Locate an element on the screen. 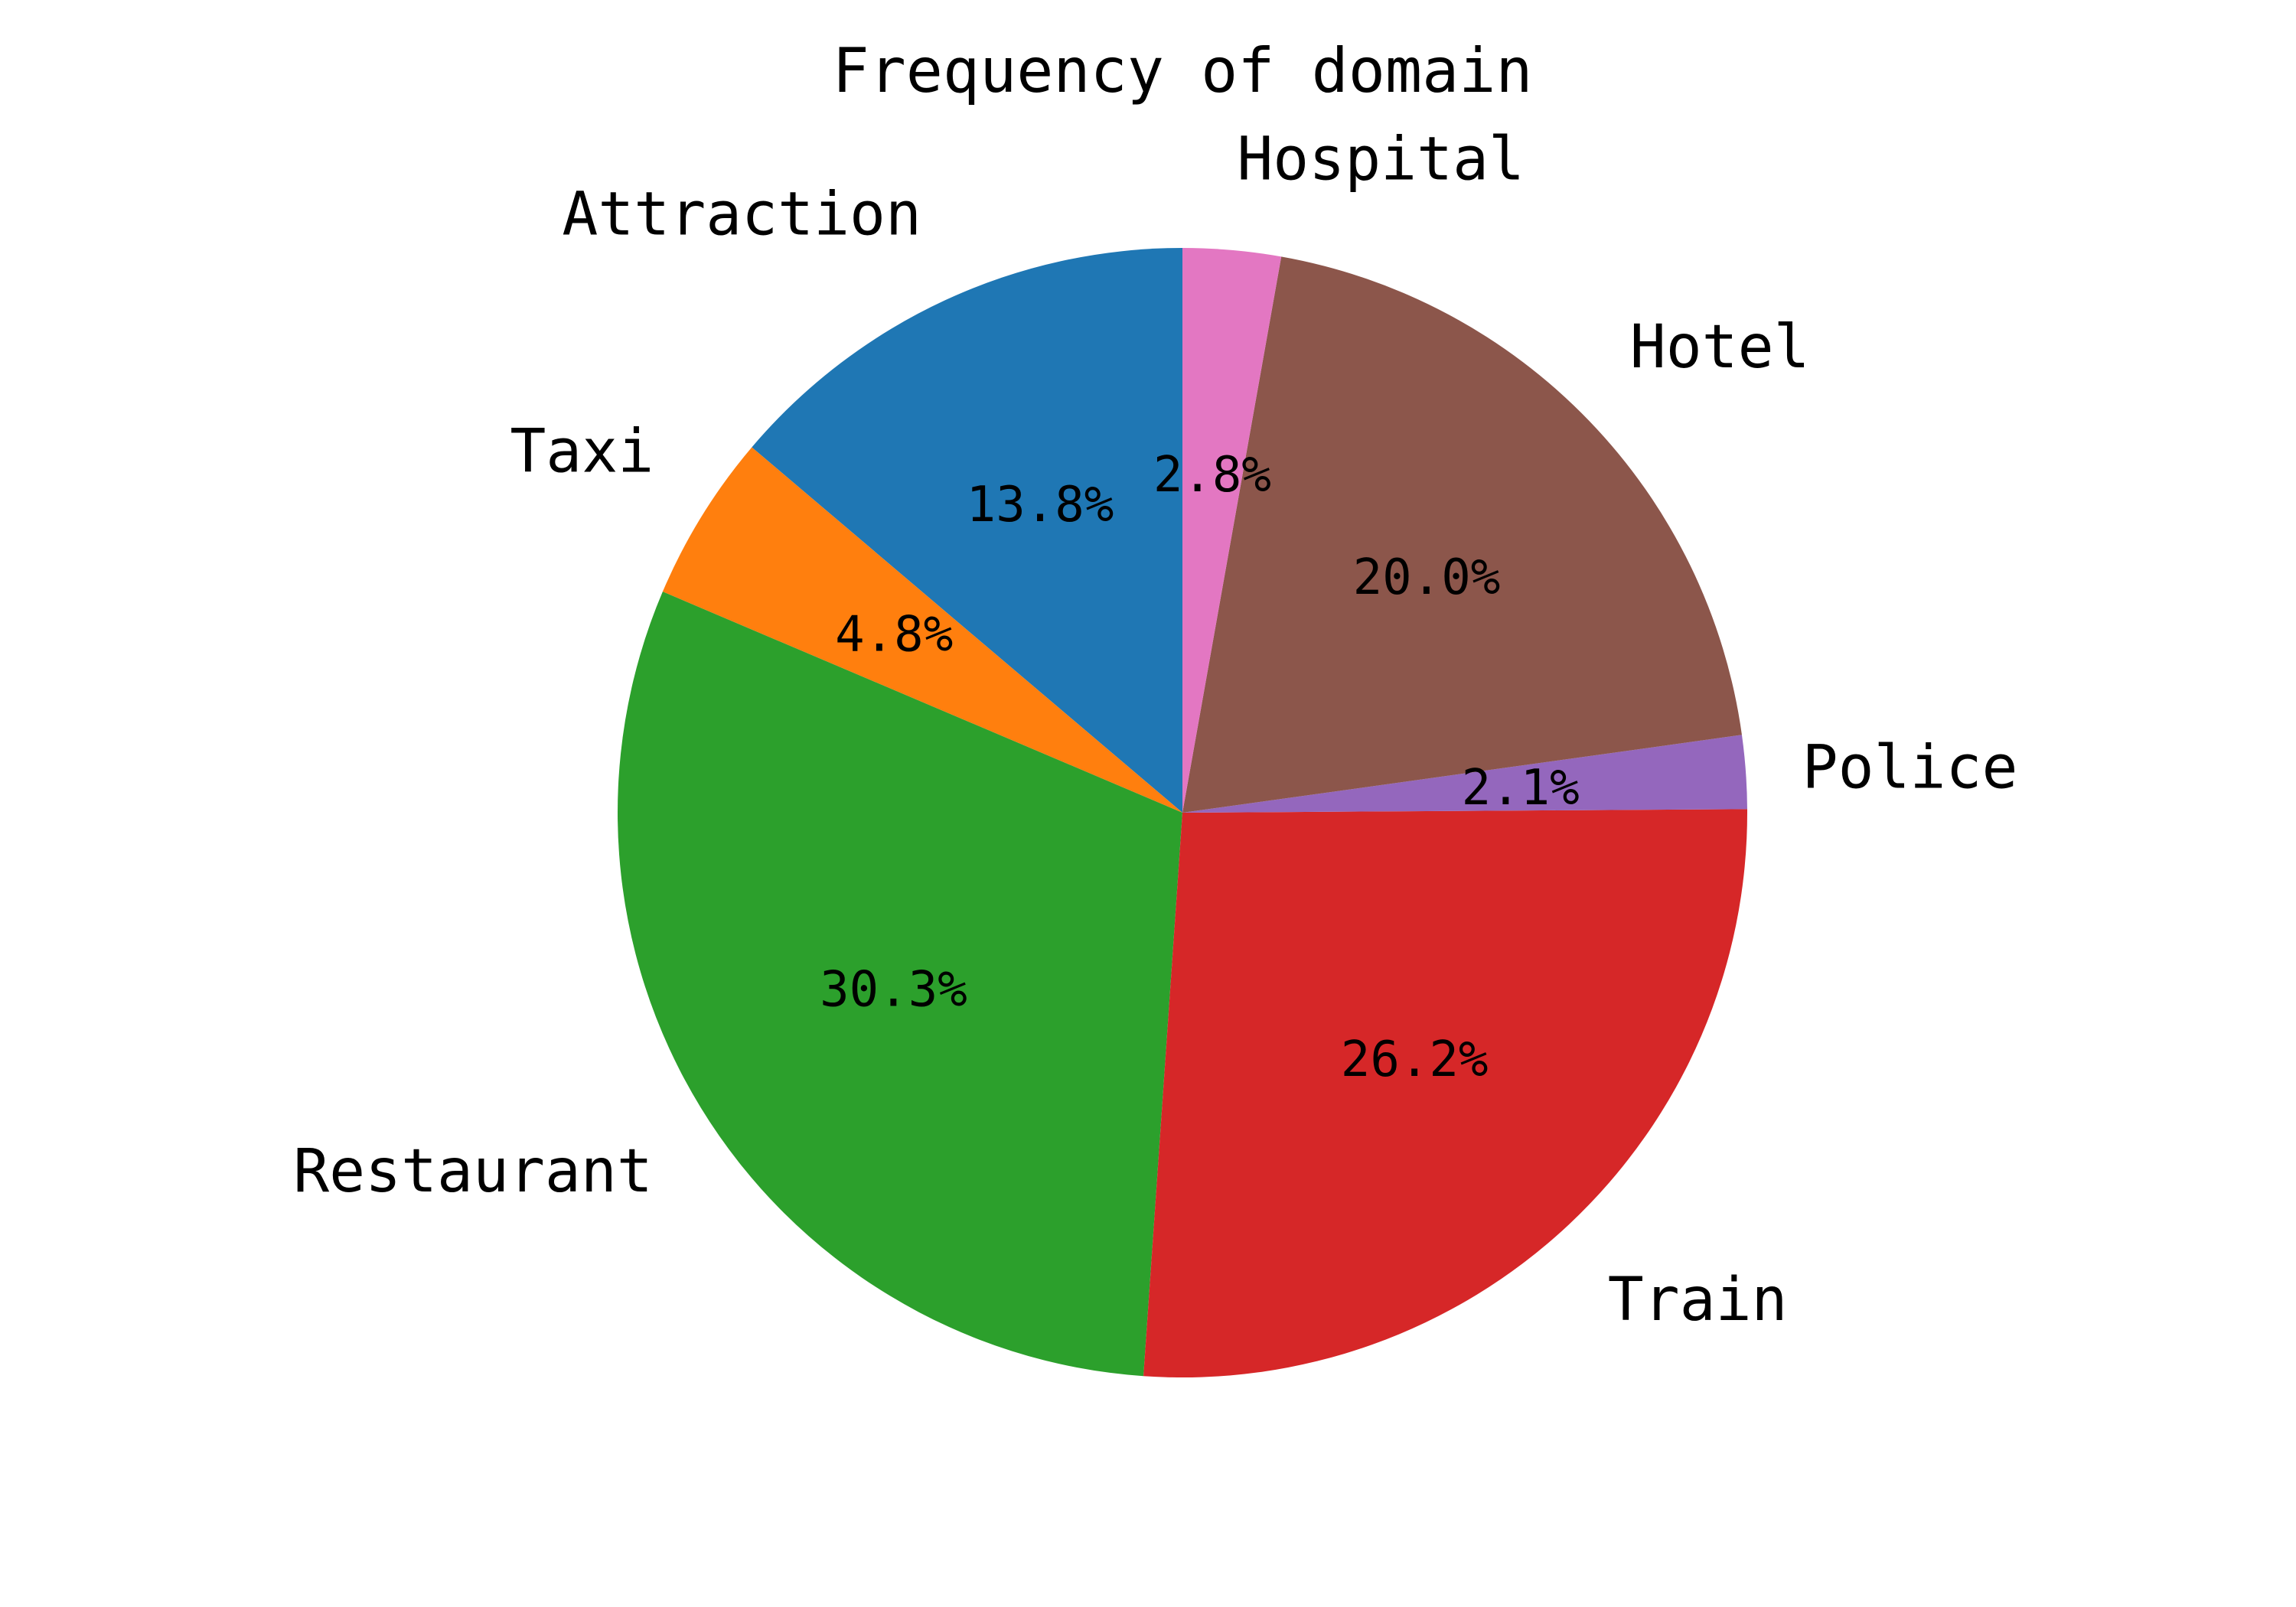 The height and width of the screenshot is (1607, 2296). pct-label-taxi: 4.8% is located at coordinates (894, 634).